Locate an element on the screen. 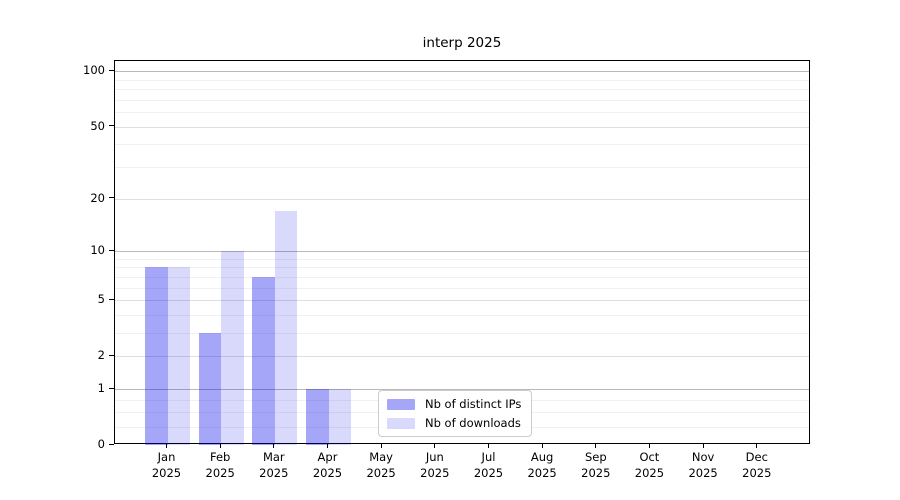  x-tick-label-sep: Sep 2025 is located at coordinates (596, 465).